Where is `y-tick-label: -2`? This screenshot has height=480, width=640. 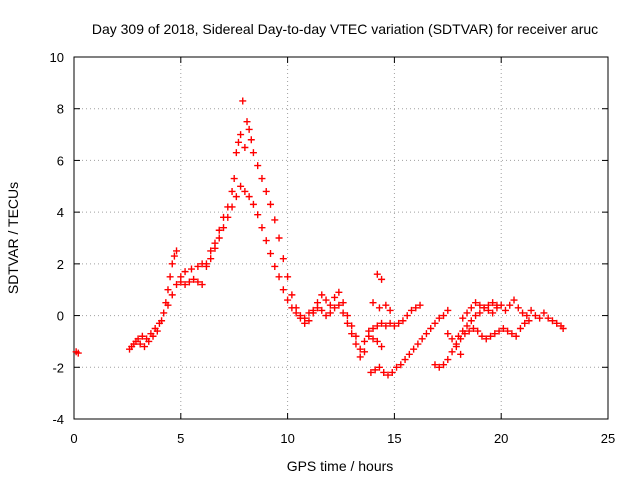
y-tick-label: -2 is located at coordinates (58, 367).